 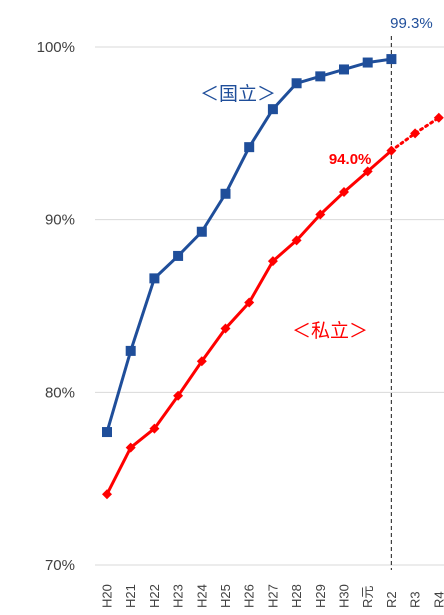 I want to click on x-tick-label: H22, so click(x=154, y=596).